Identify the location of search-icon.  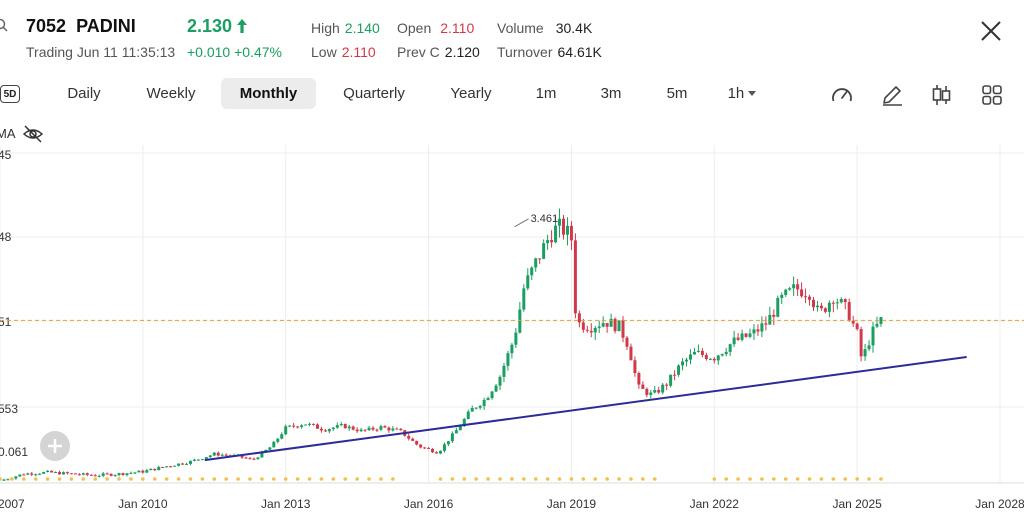
(4, 25).